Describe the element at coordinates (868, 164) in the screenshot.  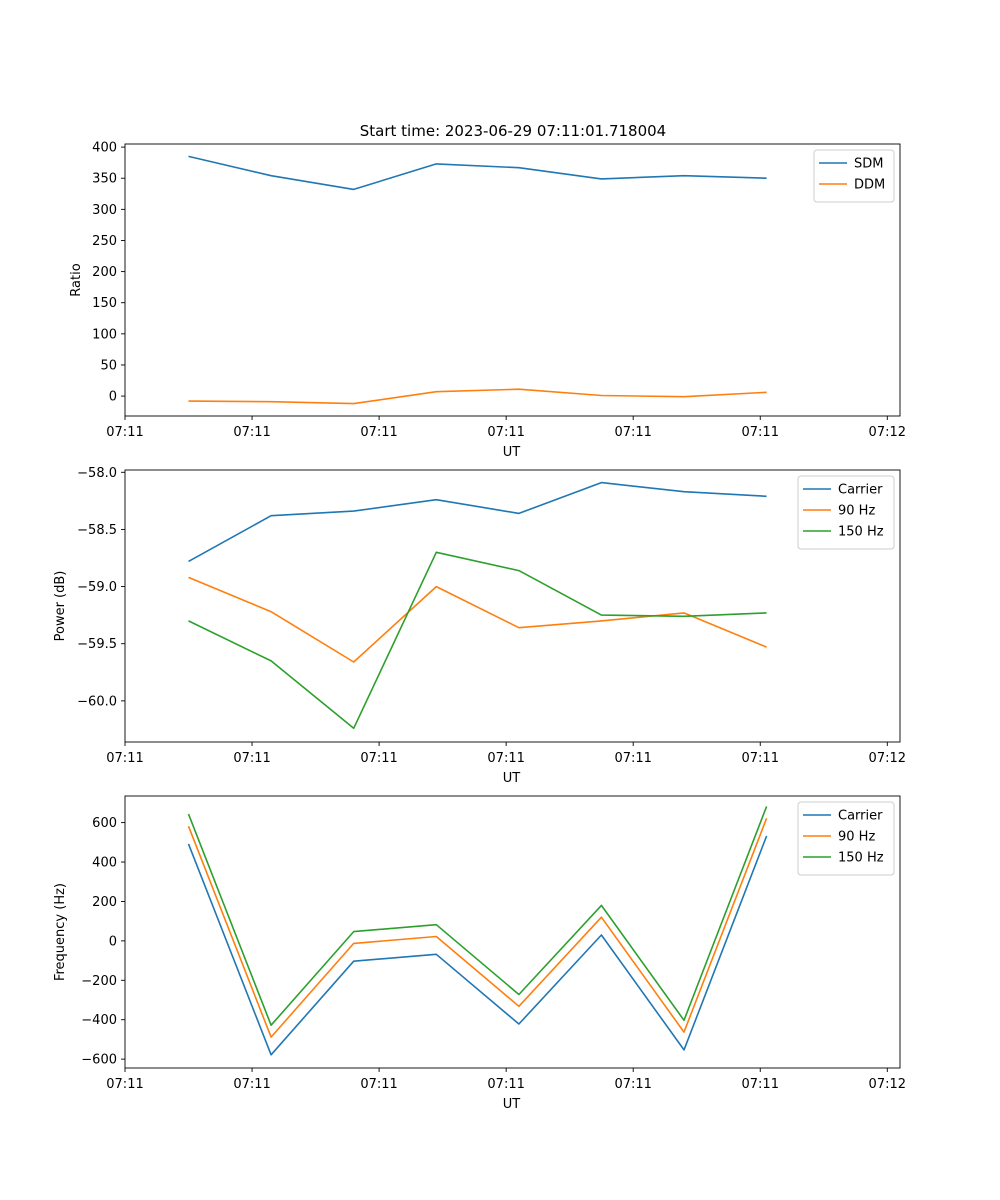
I see `legend-label: SDM` at that location.